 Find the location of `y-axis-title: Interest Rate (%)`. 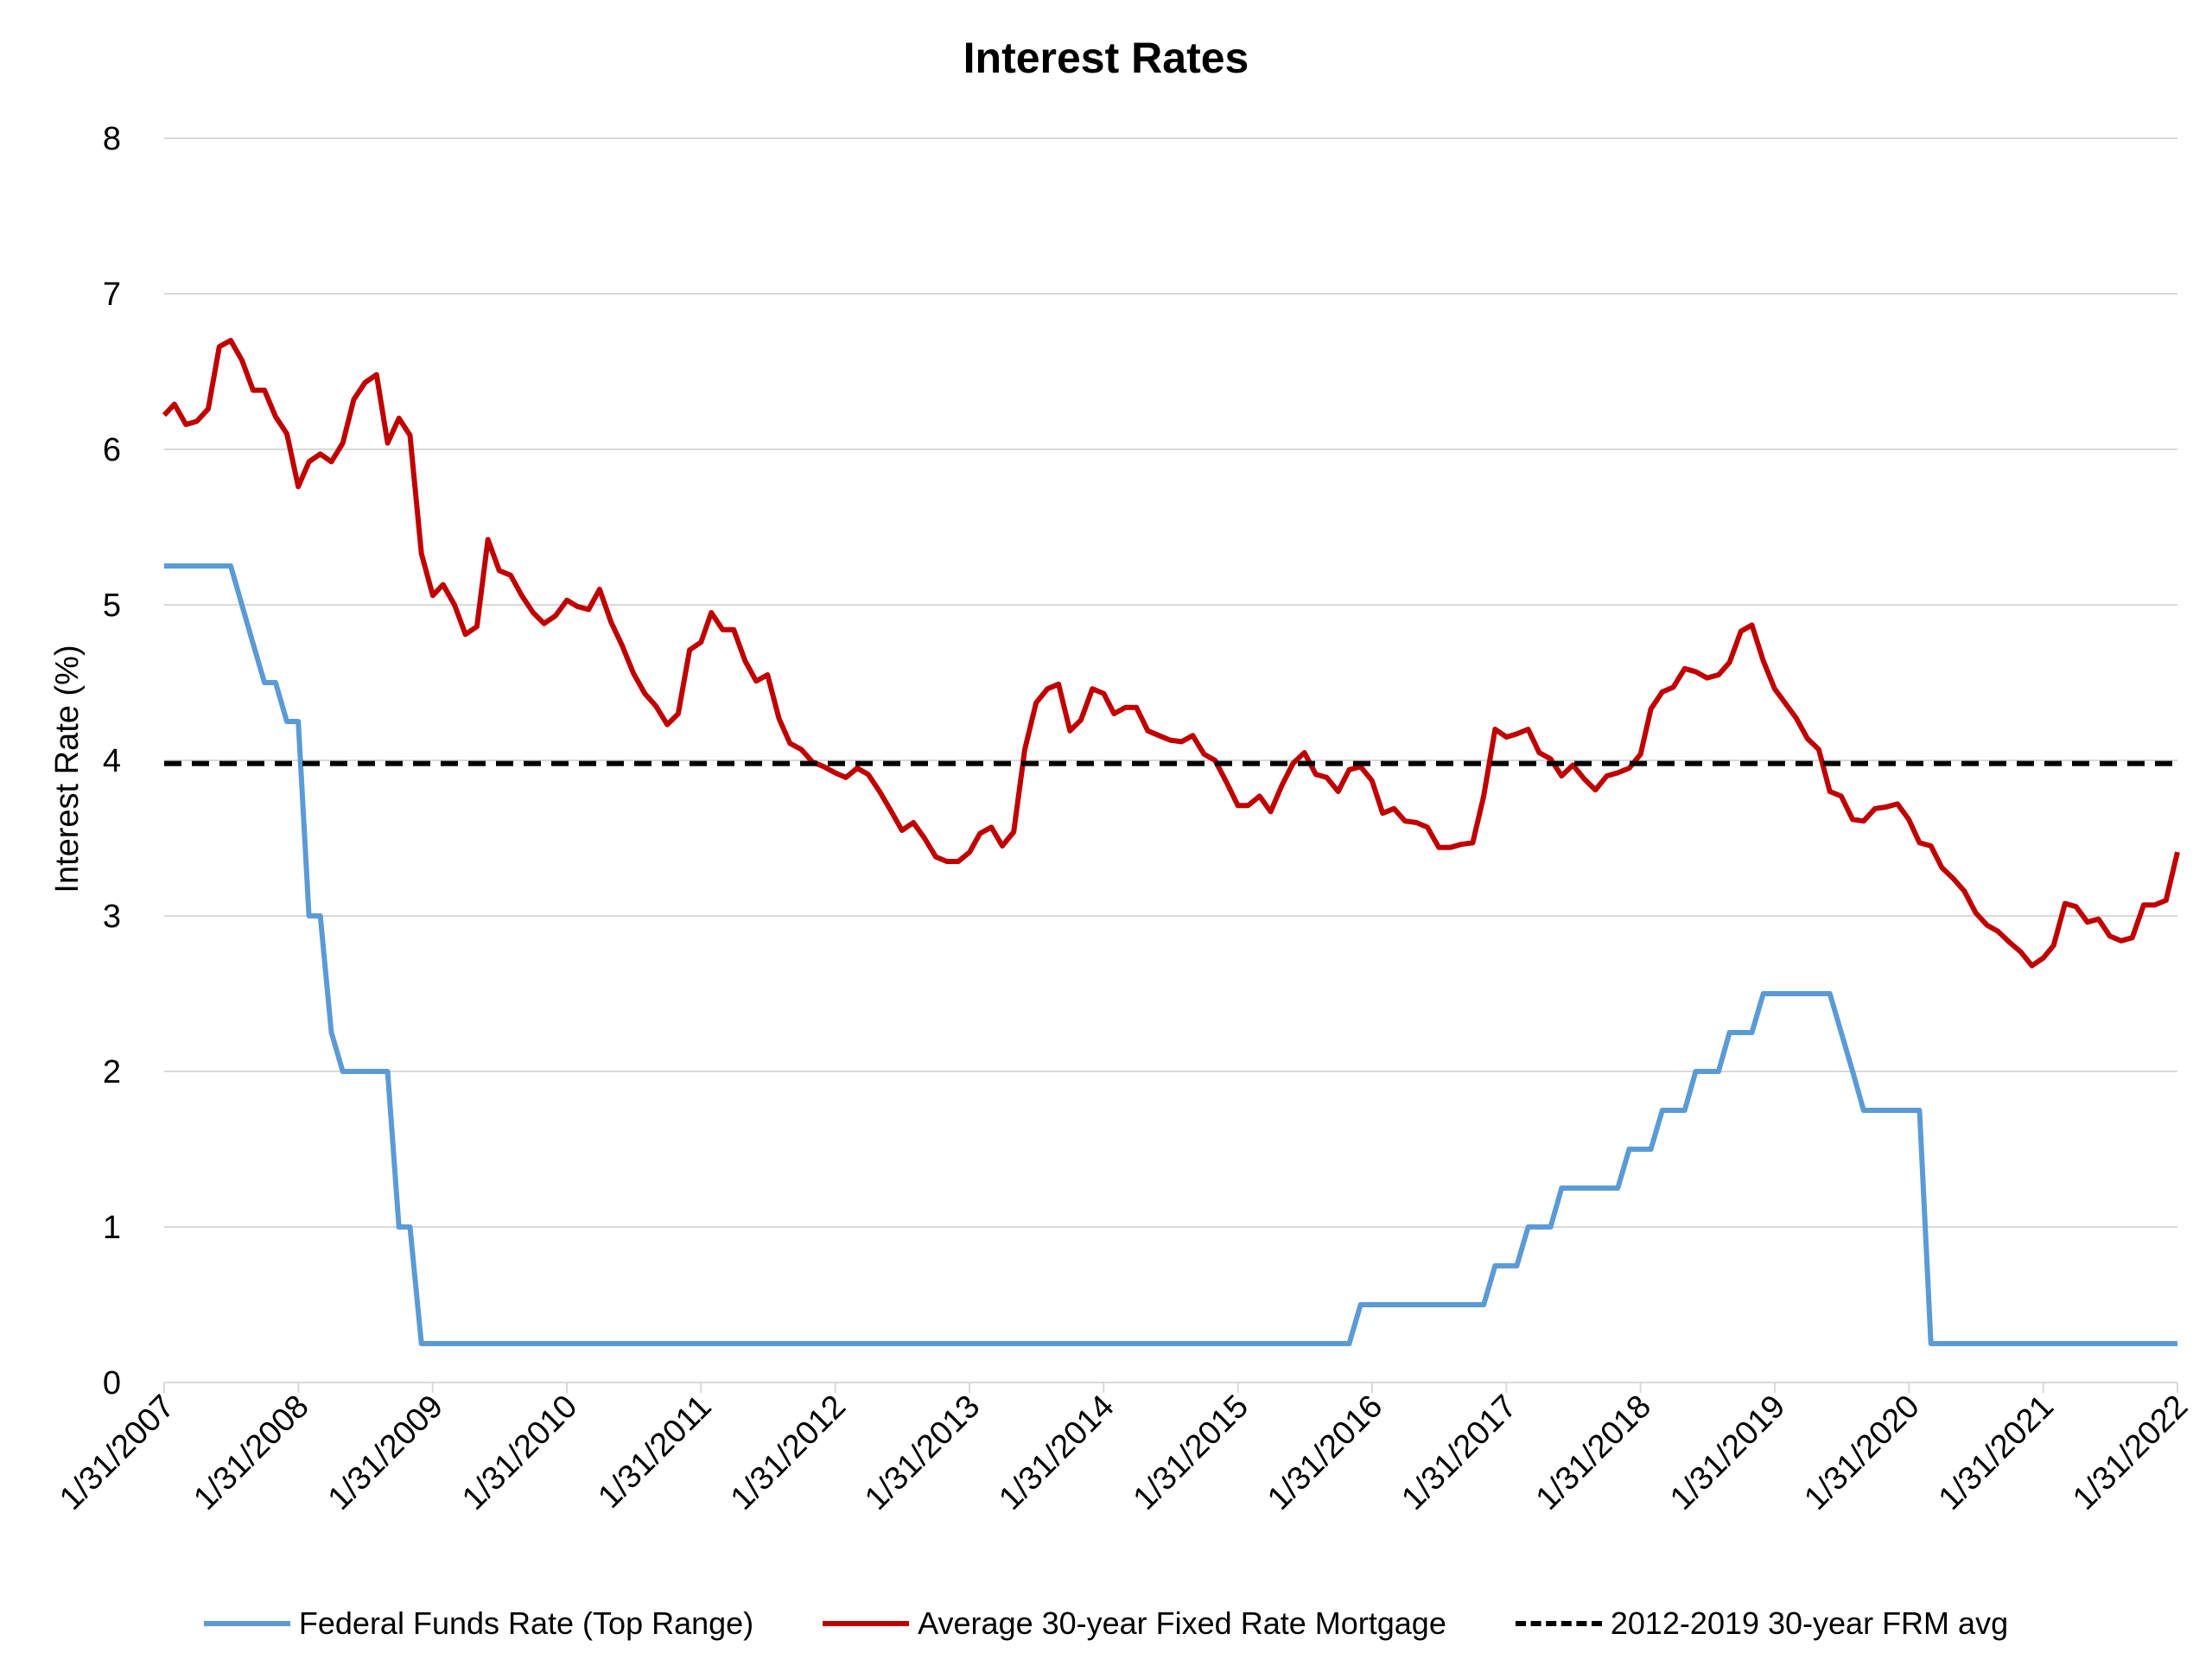

y-axis-title: Interest Rate (%) is located at coordinates (67, 769).